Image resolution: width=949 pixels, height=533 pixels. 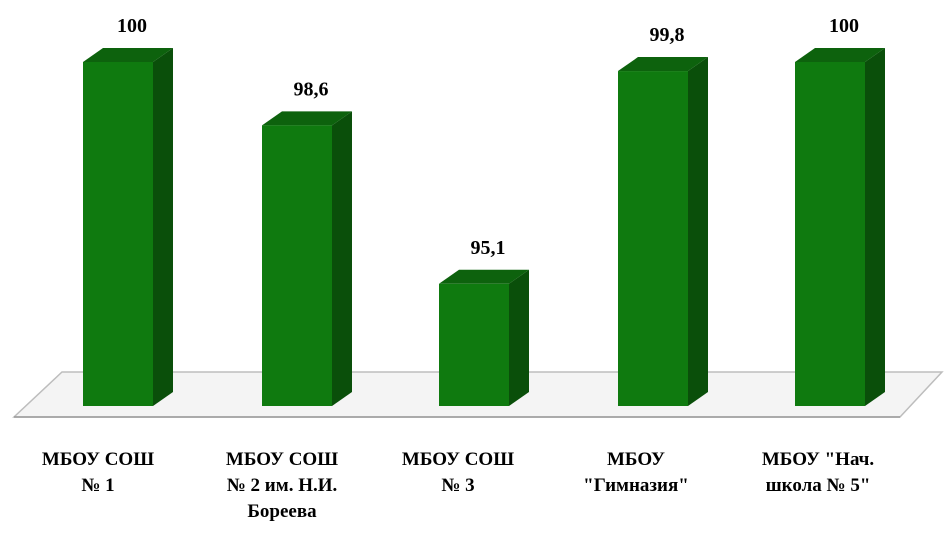 I want to click on category-label-line: Бореева, so click(x=282, y=511).